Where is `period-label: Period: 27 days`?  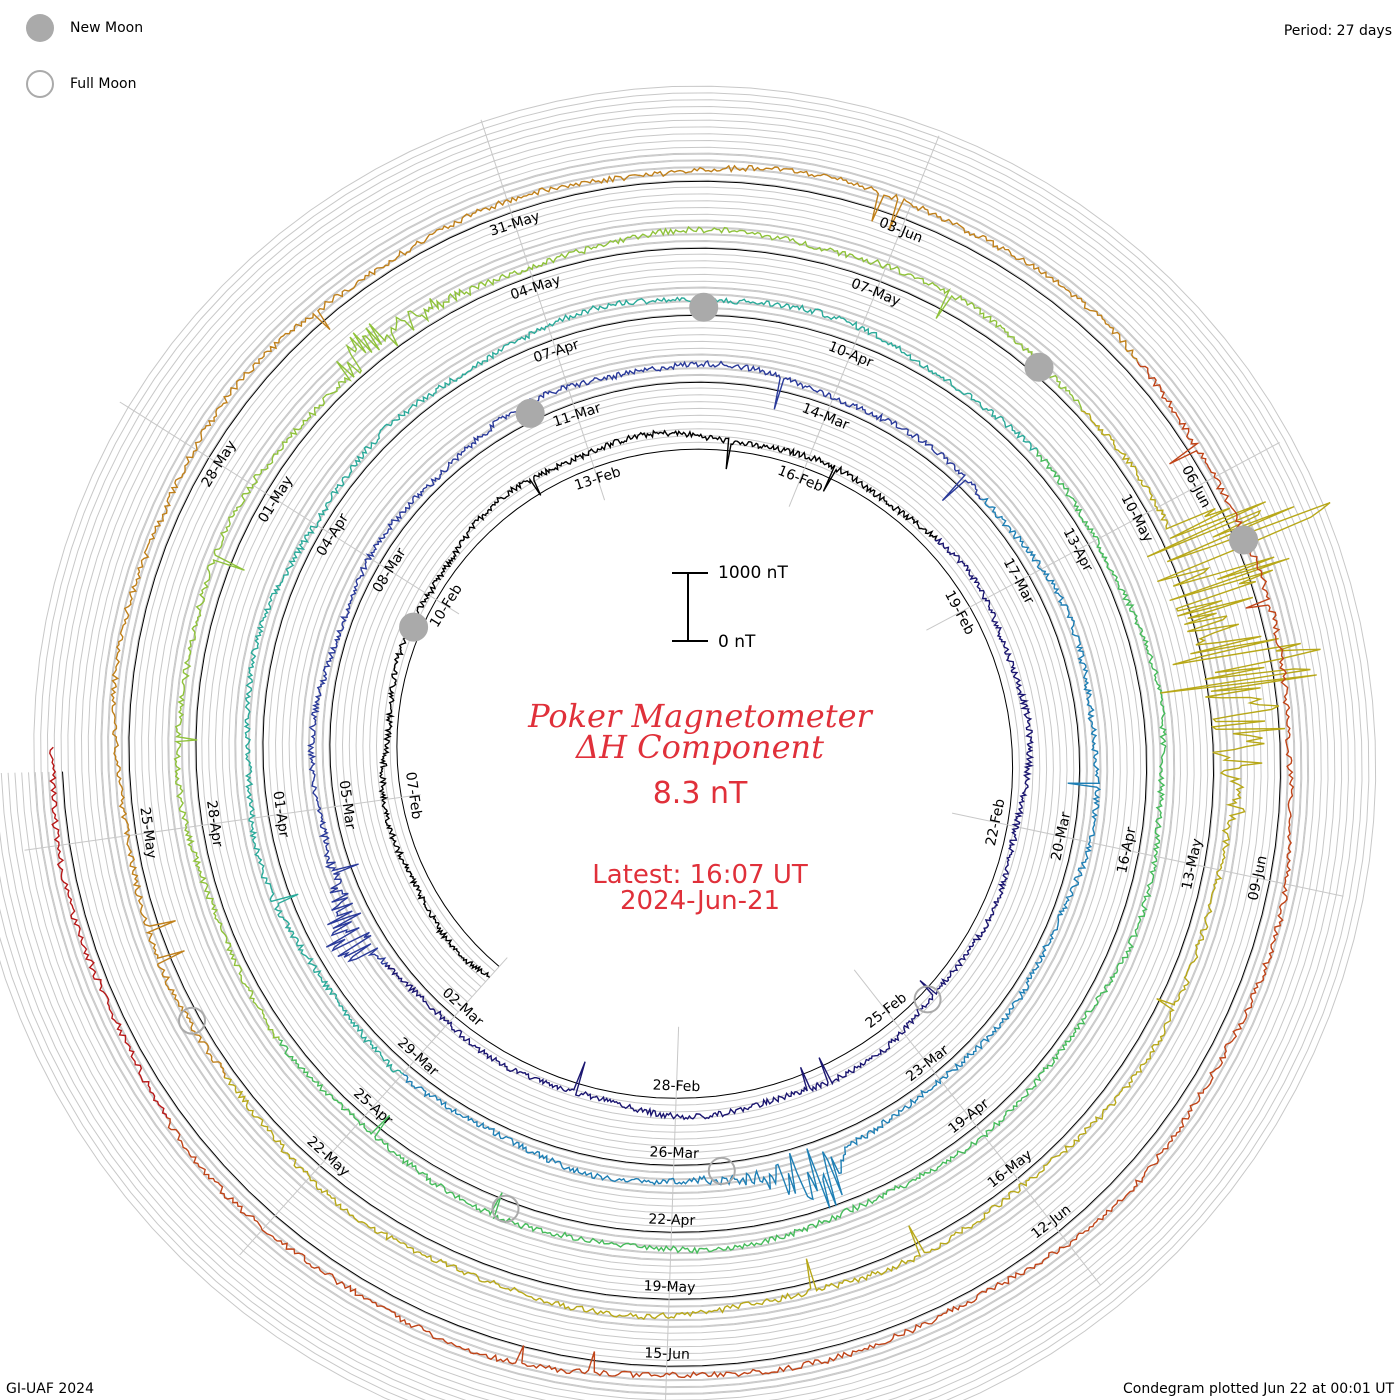
period-label: Period: 27 days is located at coordinates (1337, 31).